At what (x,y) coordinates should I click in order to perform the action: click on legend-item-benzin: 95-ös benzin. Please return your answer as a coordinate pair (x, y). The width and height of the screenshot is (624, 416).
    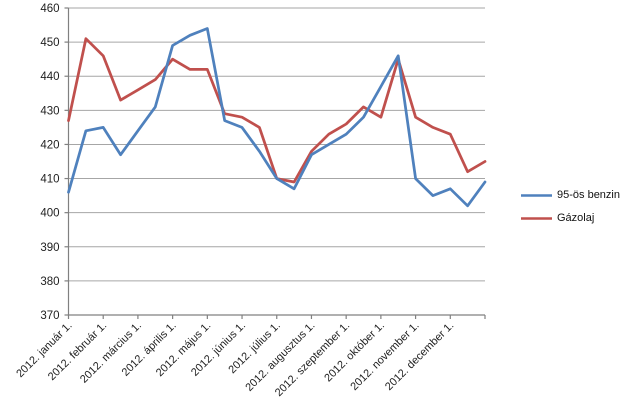
    Looking at the image, I should click on (570, 195).